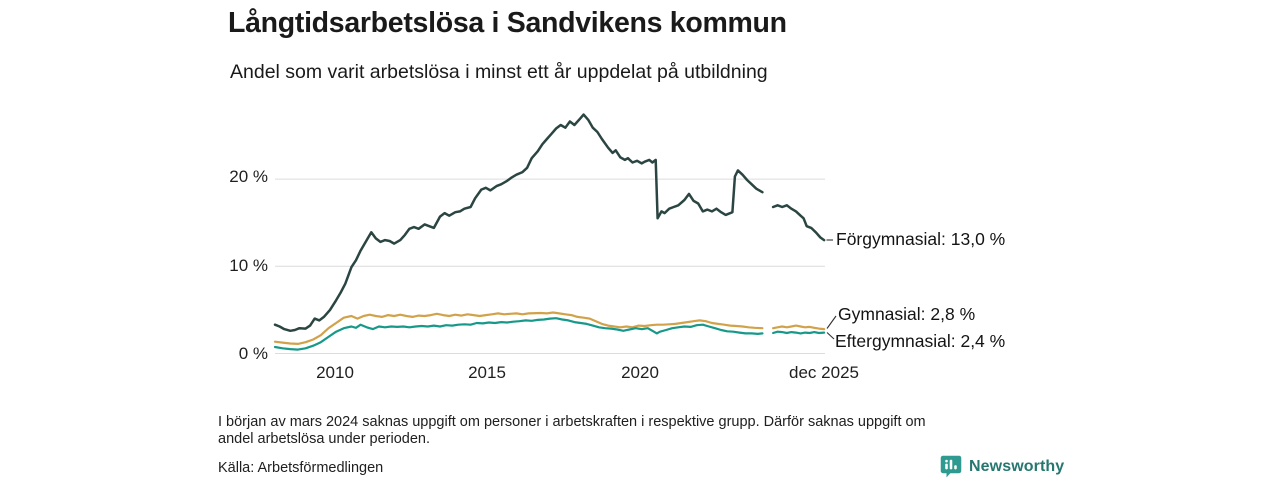  I want to click on x-tick-2010: 2010, so click(335, 372).